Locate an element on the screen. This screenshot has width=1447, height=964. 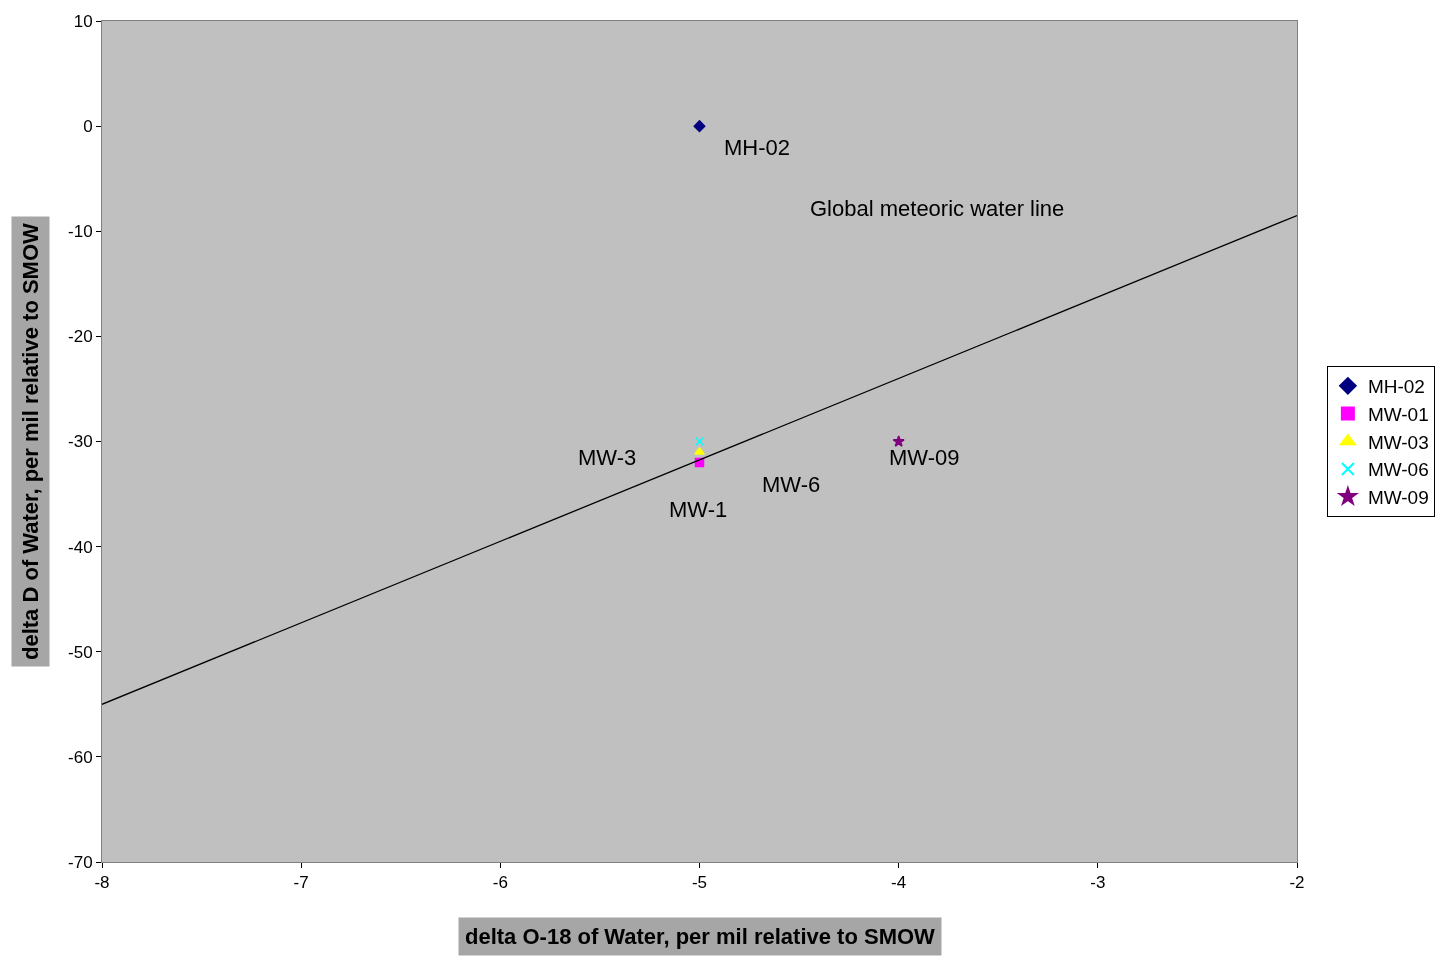
x-tick-label: -2 is located at coordinates (1297, 883).